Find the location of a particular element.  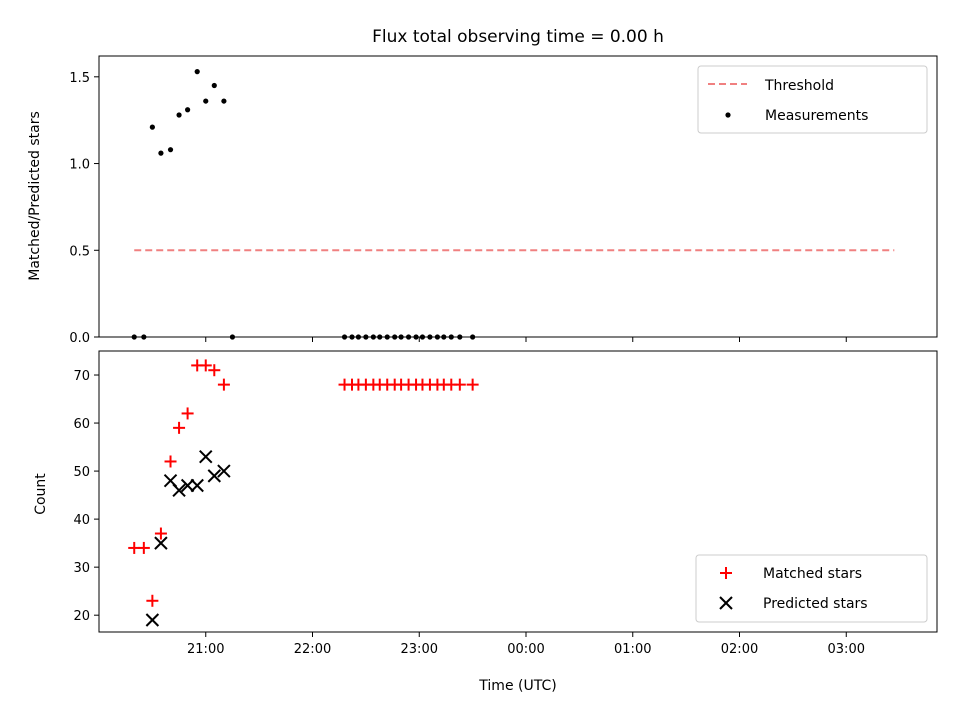

y-tick-label: 1.0 is located at coordinates (79, 165).